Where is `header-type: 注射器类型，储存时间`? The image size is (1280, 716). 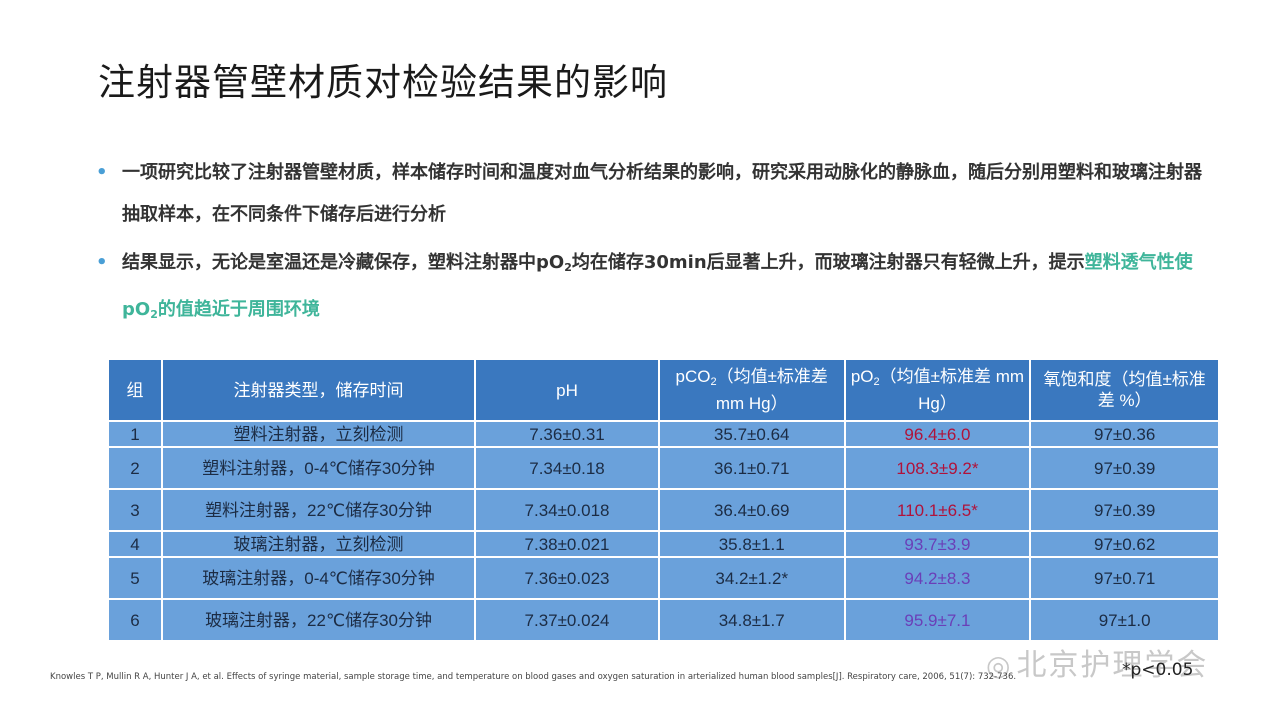
header-type: 注射器类型，储存时间 is located at coordinates (318, 390).